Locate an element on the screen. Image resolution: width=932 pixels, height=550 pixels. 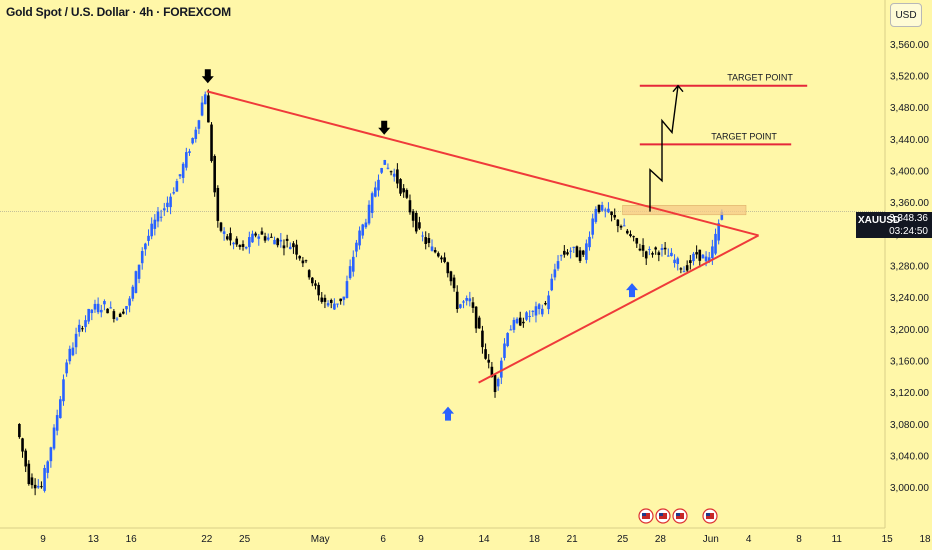
y-tick-label: 3,040.00 is located at coordinates (909, 457).